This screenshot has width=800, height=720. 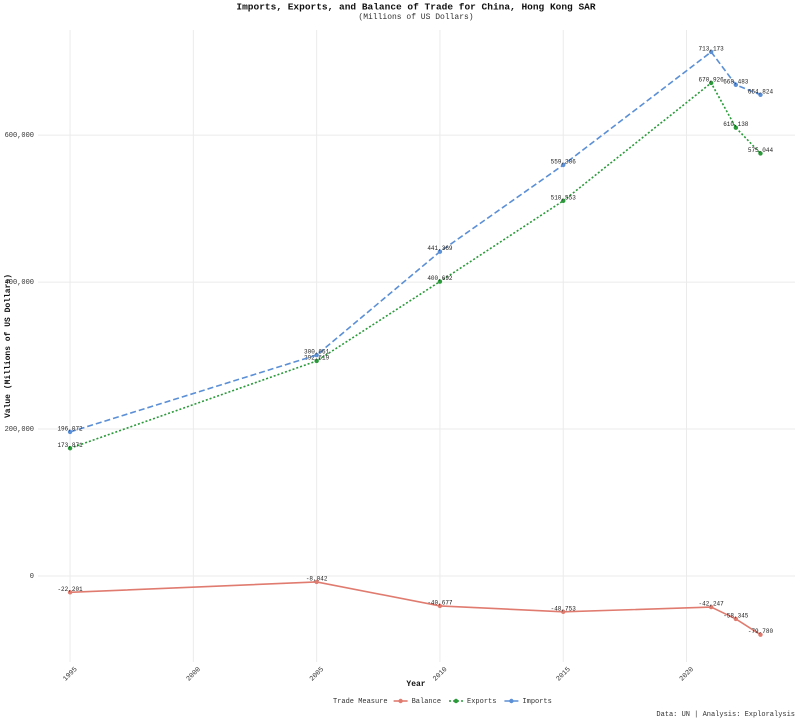 I want to click on data-label: -58,345, so click(x=736, y=615).